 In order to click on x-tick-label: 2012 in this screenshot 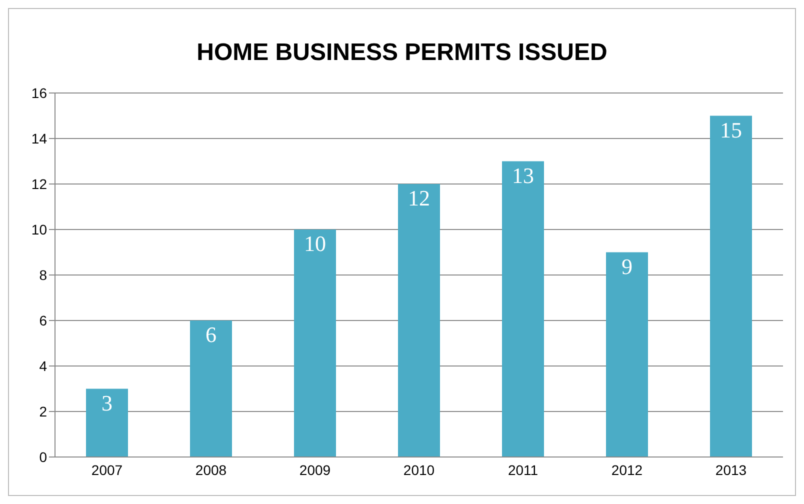, I will do `click(627, 470)`.